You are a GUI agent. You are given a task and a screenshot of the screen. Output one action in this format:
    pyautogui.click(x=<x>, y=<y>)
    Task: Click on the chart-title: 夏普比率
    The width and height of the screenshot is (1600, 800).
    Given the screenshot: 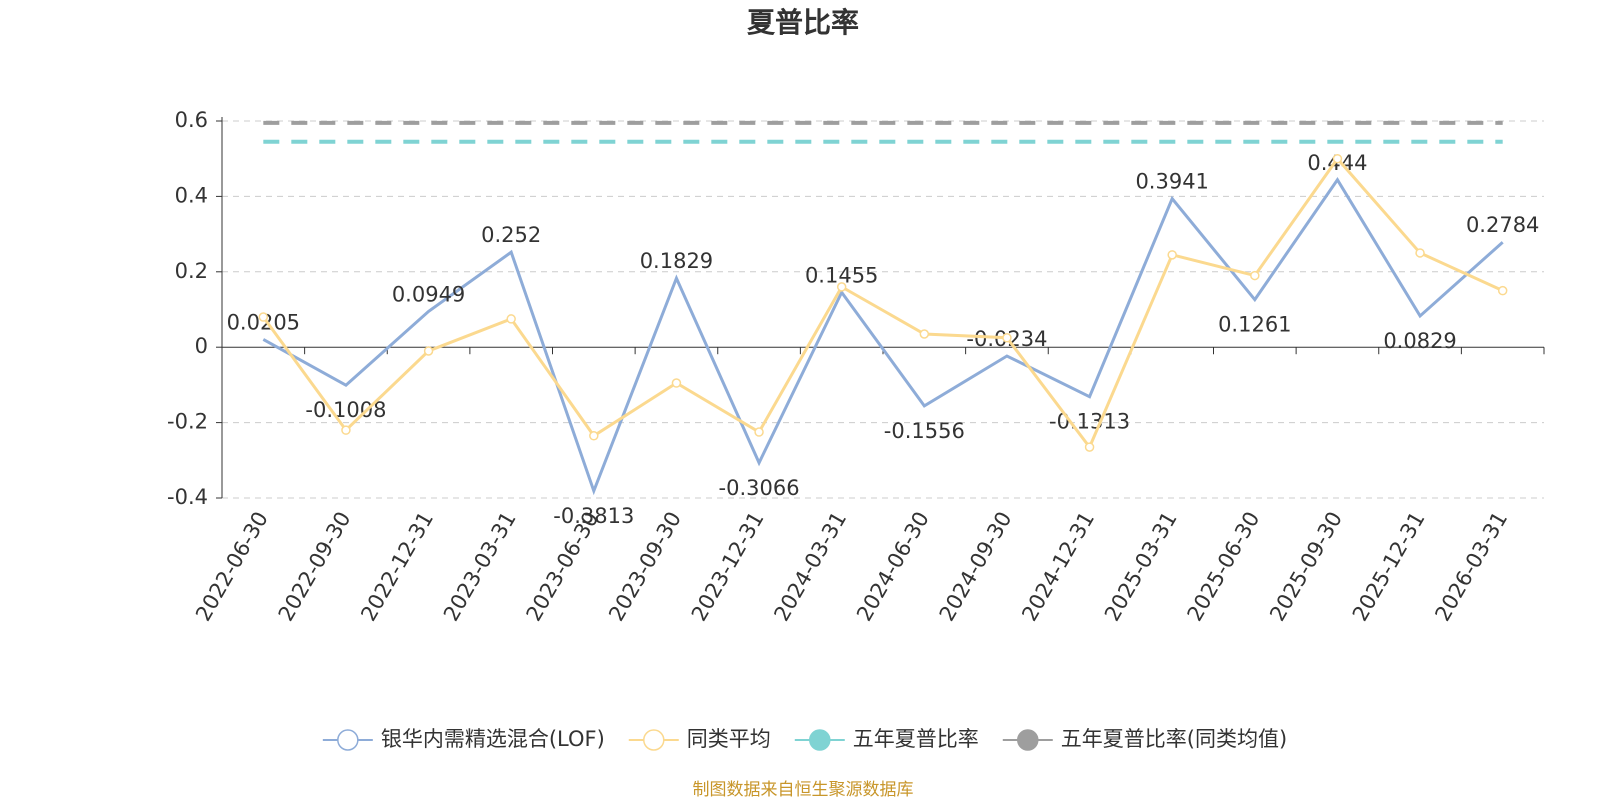 What is the action you would take?
    pyautogui.click(x=803, y=22)
    